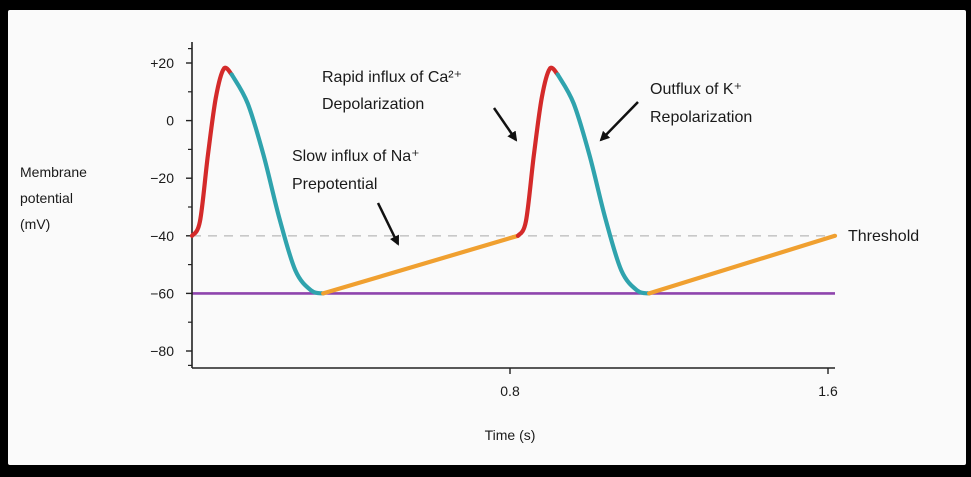 The image size is (971, 477). What do you see at coordinates (162, 63) in the screenshot?
I see `y-tick-label: +20` at bounding box center [162, 63].